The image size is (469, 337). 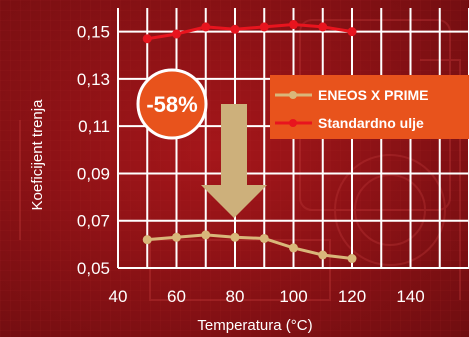 I want to click on y-tick-label: 0,07, so click(x=93, y=221).